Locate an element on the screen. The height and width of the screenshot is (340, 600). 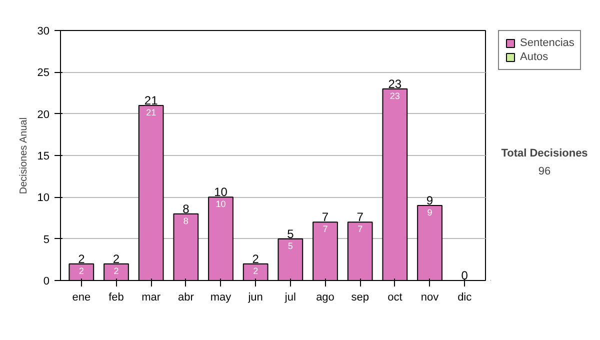
x-tick-label: may is located at coordinates (221, 298).